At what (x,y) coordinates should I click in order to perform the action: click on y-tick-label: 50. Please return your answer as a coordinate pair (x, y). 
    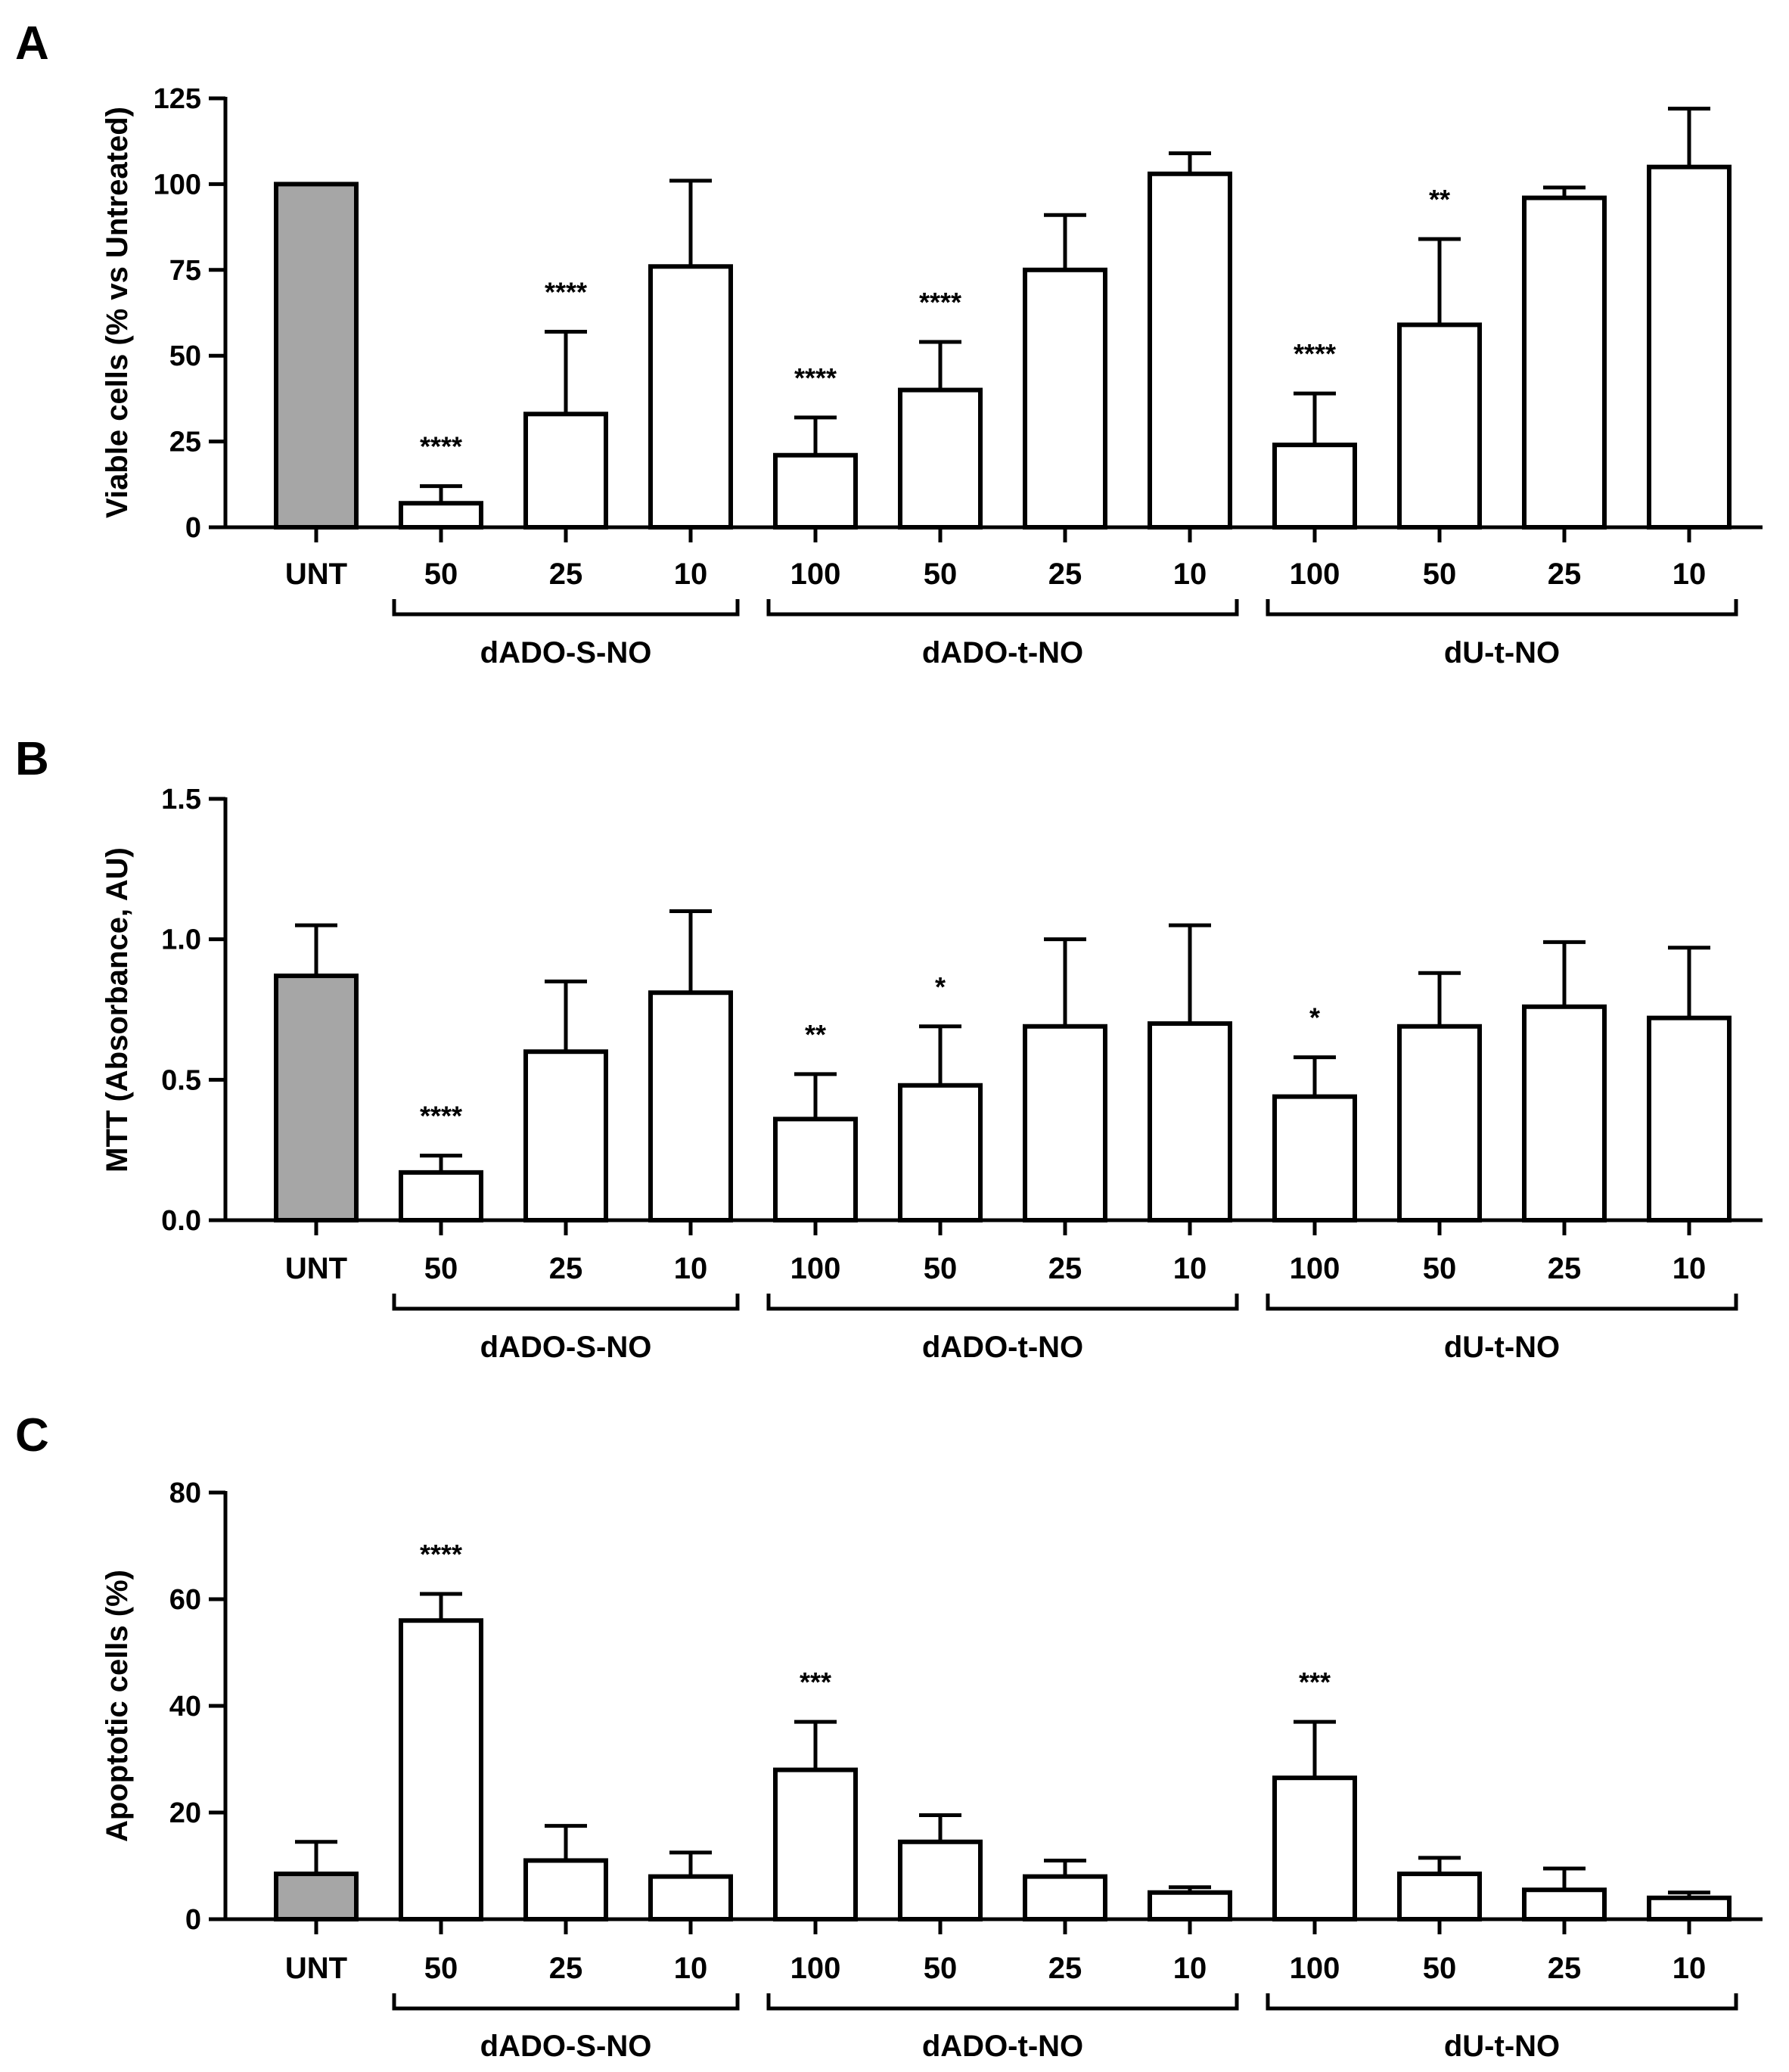
    Looking at the image, I should click on (185, 356).